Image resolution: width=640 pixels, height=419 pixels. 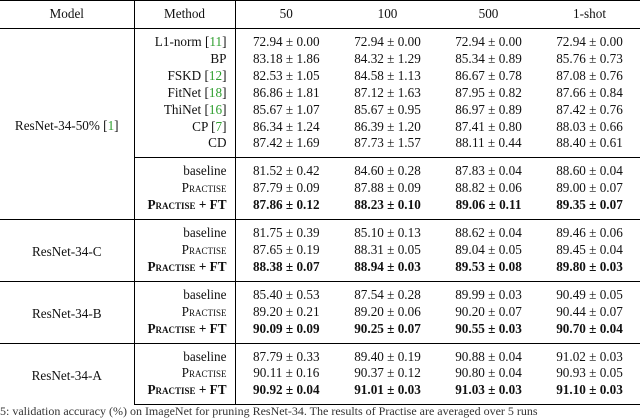 I want to click on accuracy-cell: 84.58 ± 1.13, so click(x=387, y=75).